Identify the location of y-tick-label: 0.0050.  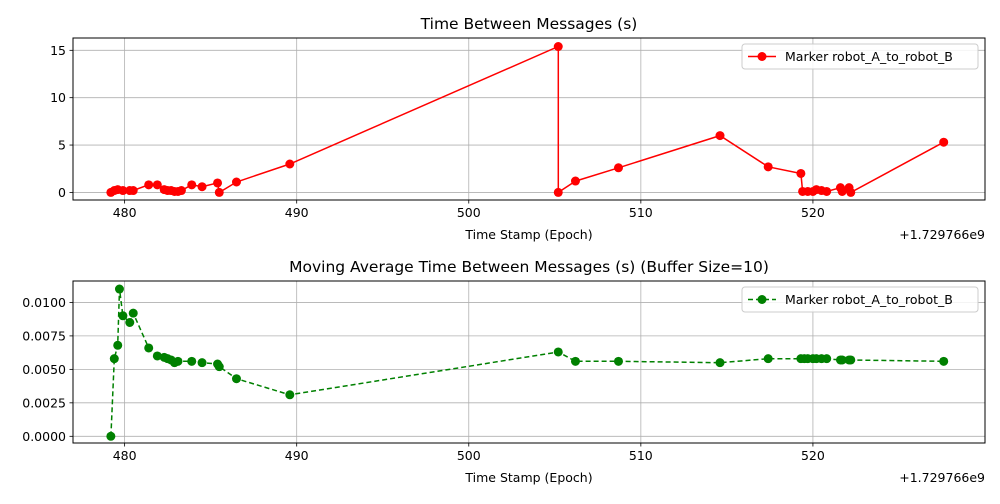
(44, 369).